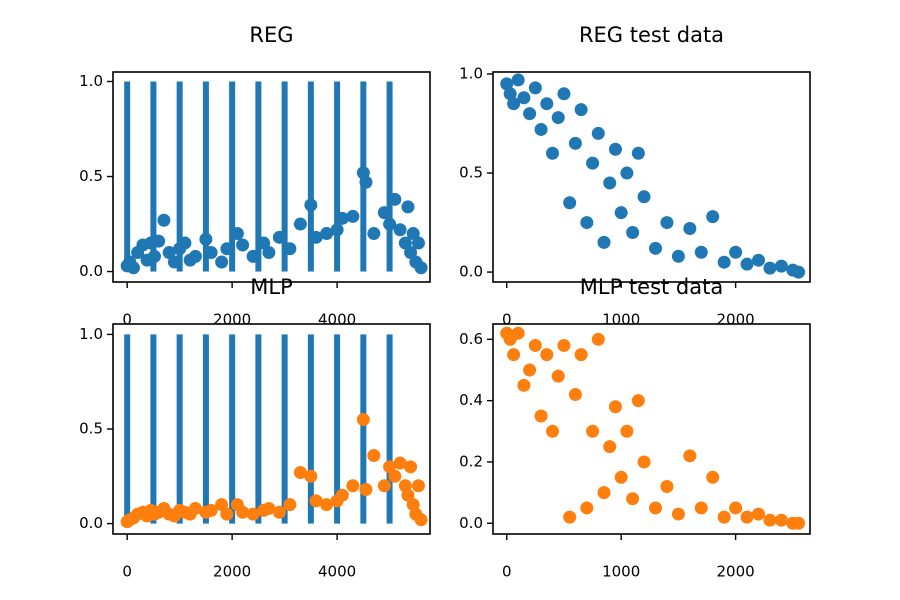 This screenshot has height=600, width=900. Describe the element at coordinates (507, 572) in the screenshot. I see `x-tick-label: 0` at that location.